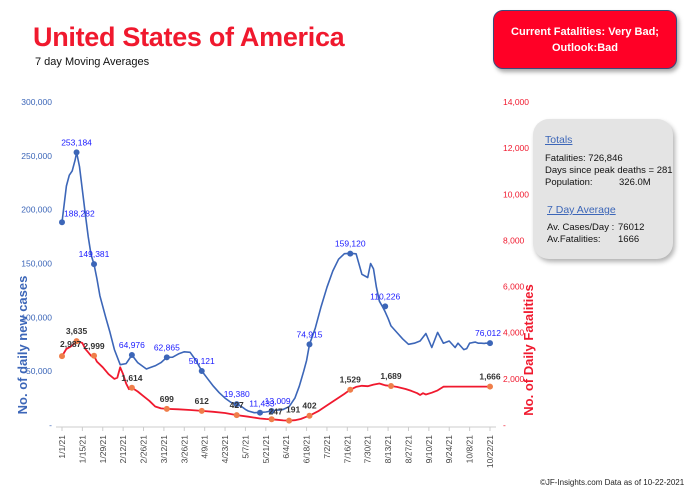 The height and width of the screenshot is (496, 684). Describe the element at coordinates (132, 378) in the screenshot. I see `fatalities-data-label: 1,614` at that location.